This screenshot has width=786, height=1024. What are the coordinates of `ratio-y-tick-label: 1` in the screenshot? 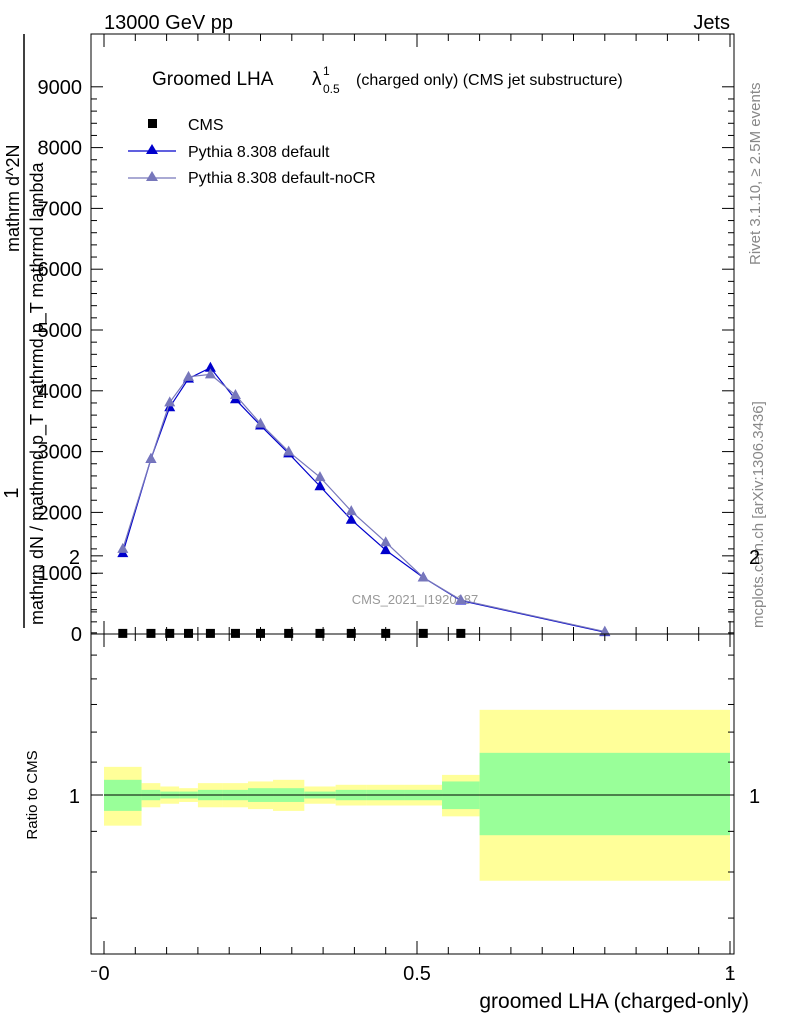 It's located at (74, 797).